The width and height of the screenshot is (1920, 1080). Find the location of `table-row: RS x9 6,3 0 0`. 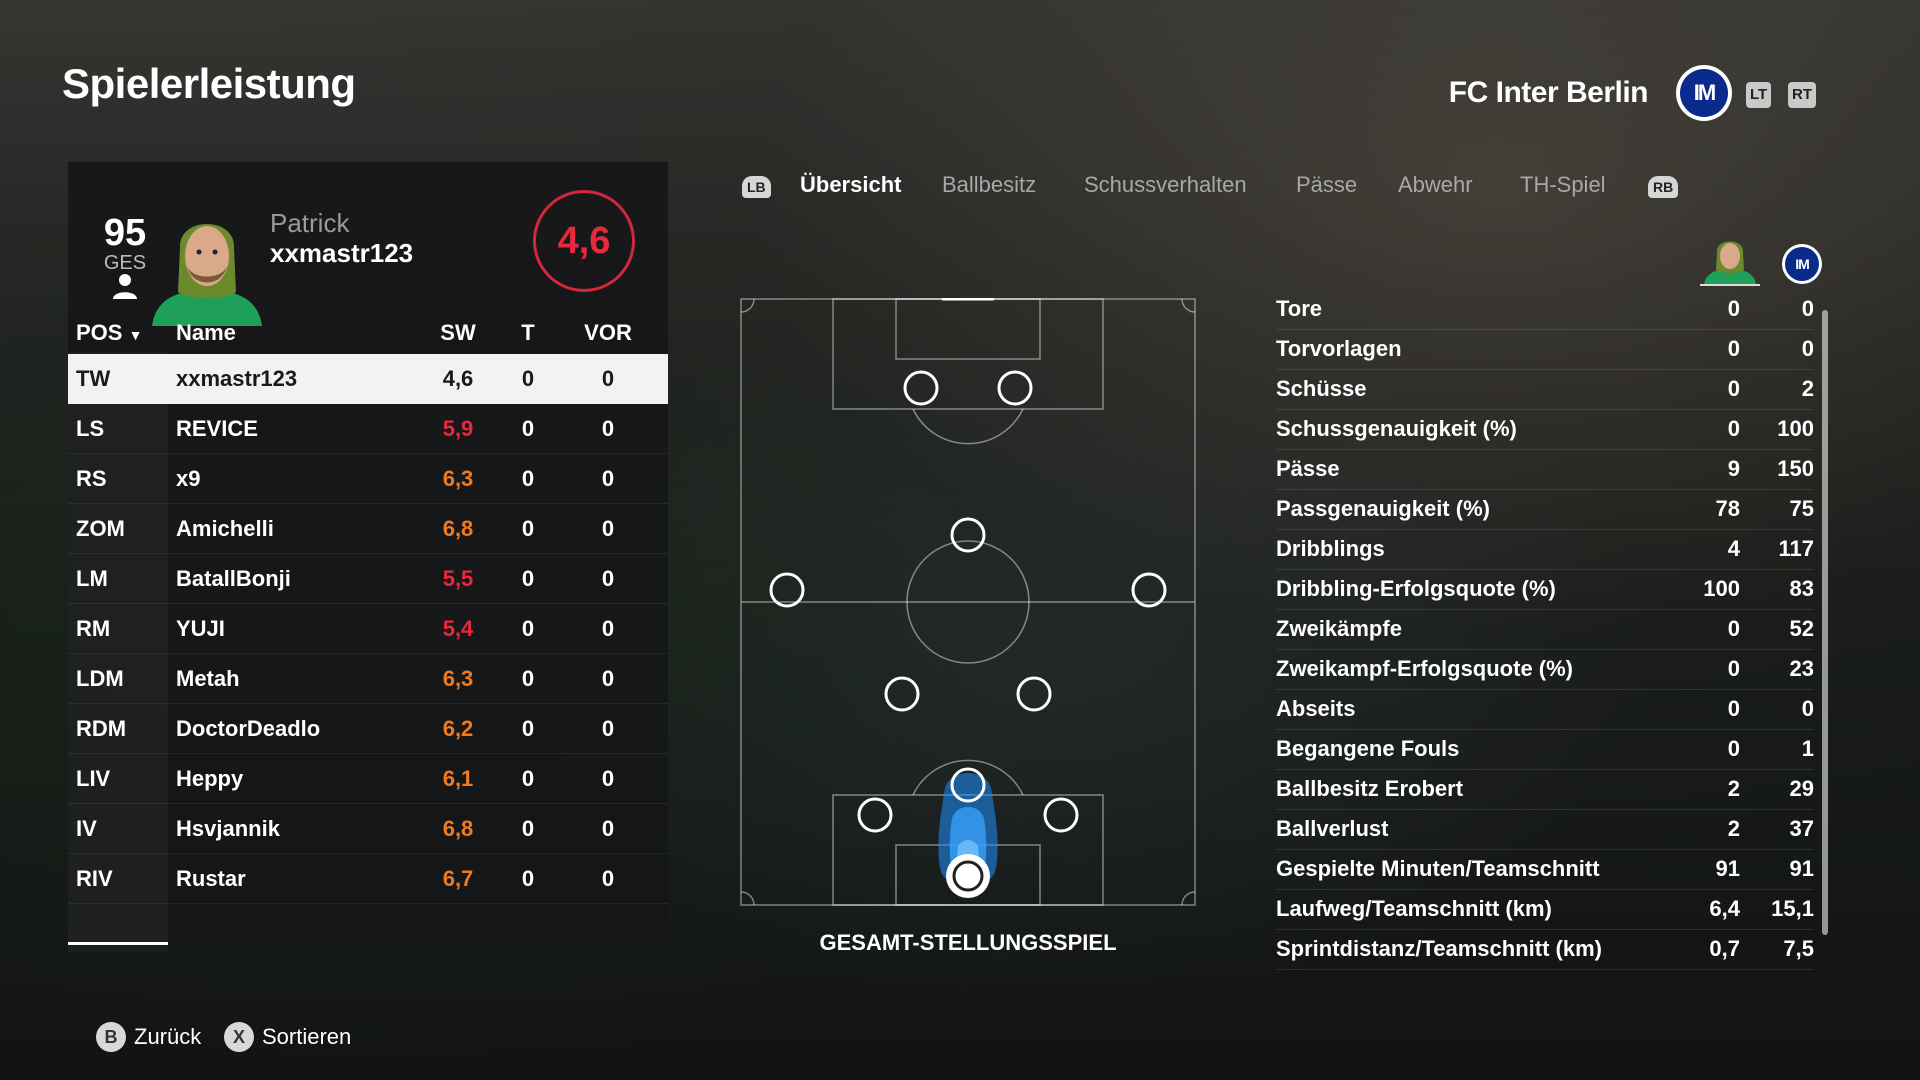

table-row: RS x9 6,3 0 0 is located at coordinates (368, 479).